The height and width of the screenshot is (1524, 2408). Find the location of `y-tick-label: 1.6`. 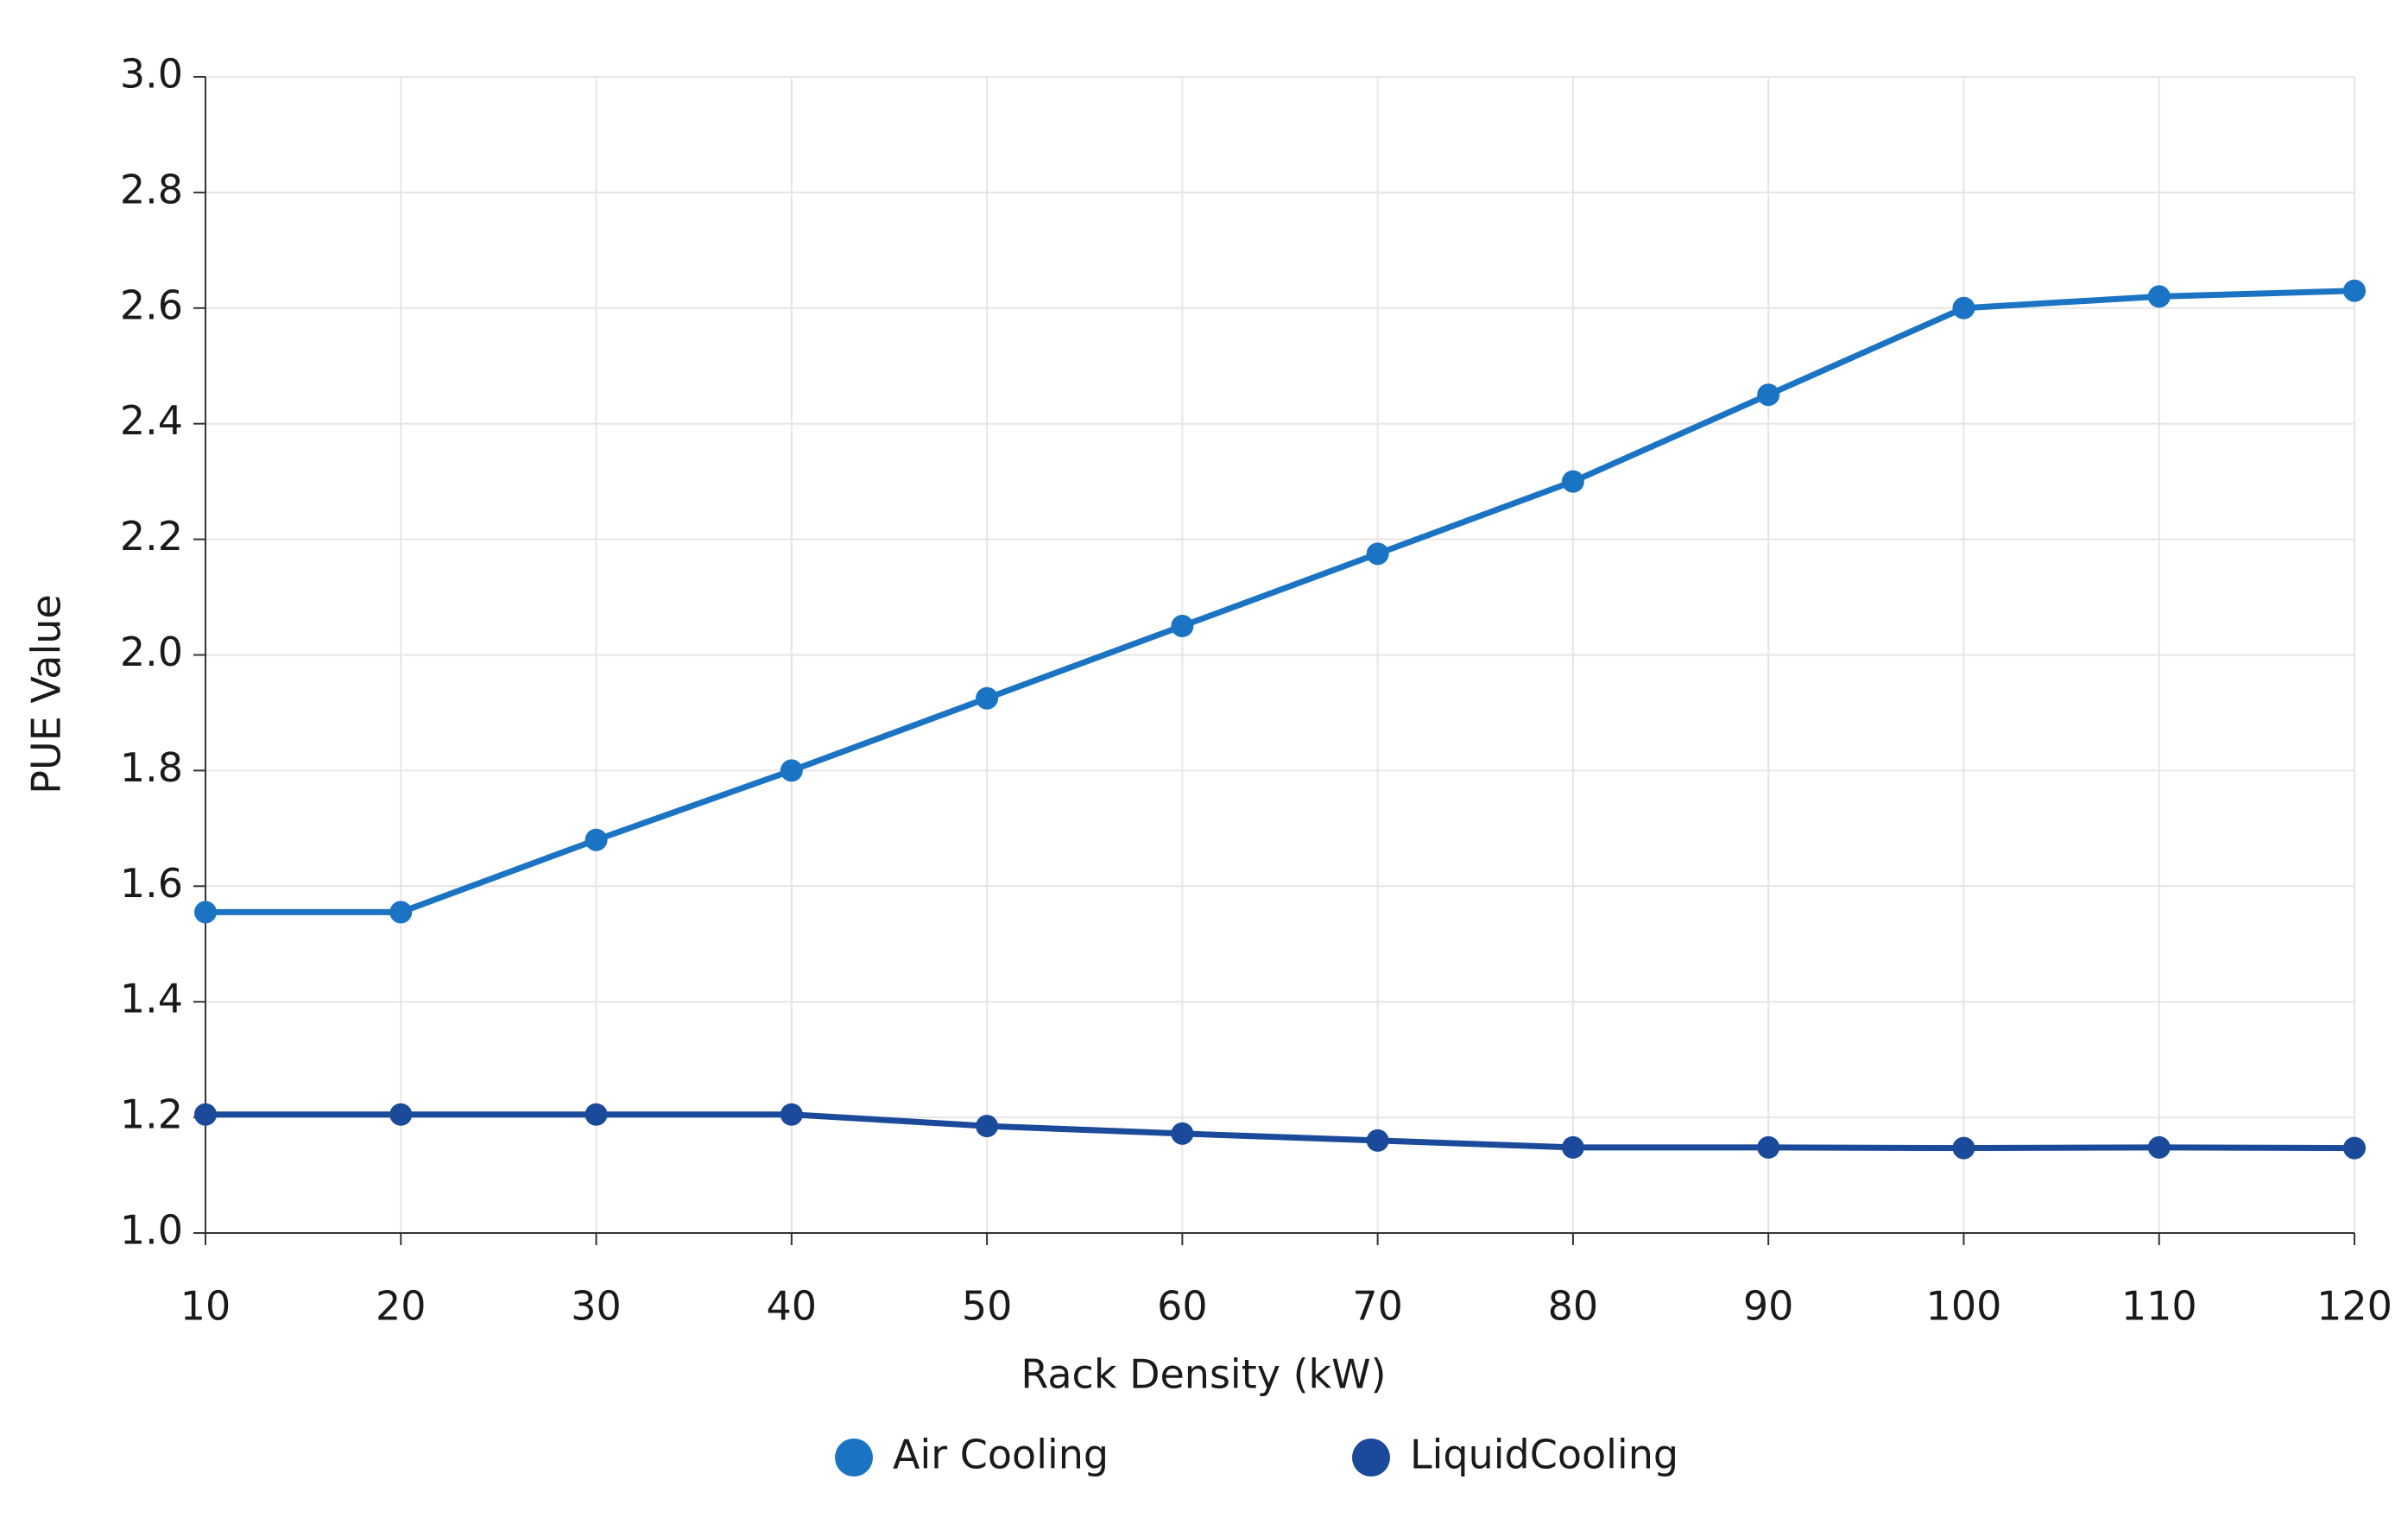

y-tick-label: 1.6 is located at coordinates (151, 883).